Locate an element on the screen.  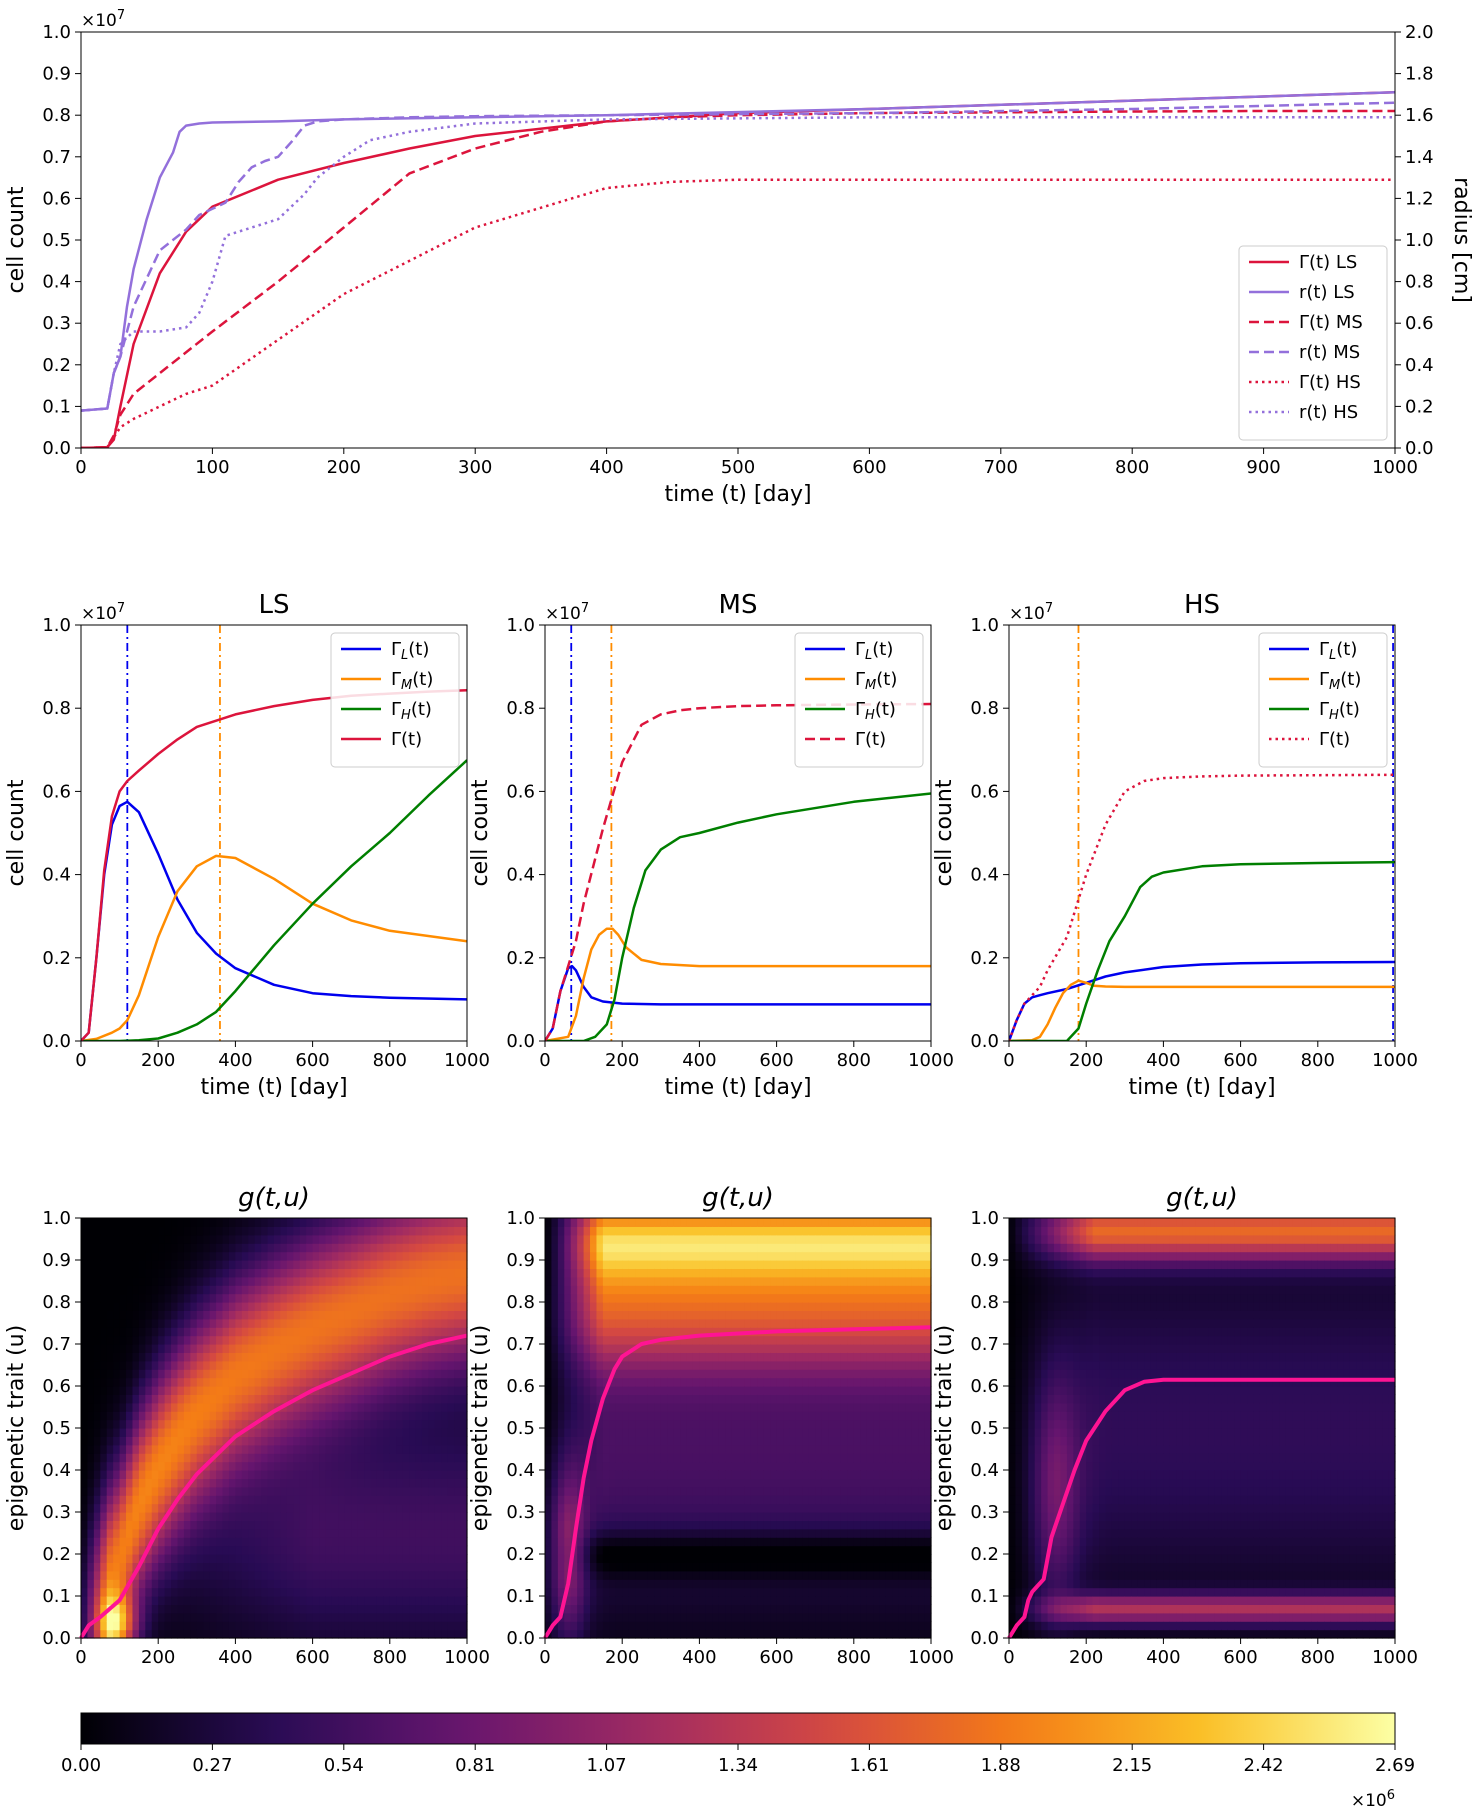
axes-frame is located at coordinates (738, 833).